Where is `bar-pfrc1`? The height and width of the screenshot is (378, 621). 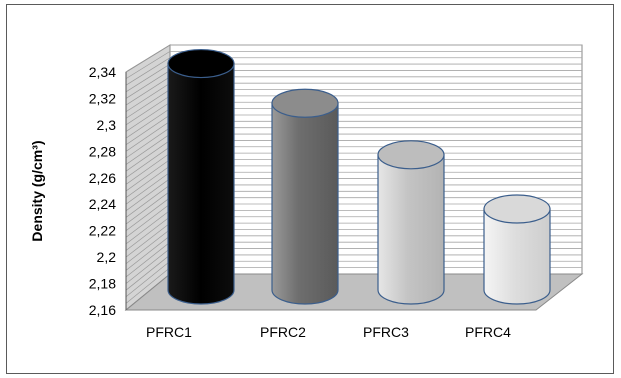
bar-pfrc1 is located at coordinates (201, 176).